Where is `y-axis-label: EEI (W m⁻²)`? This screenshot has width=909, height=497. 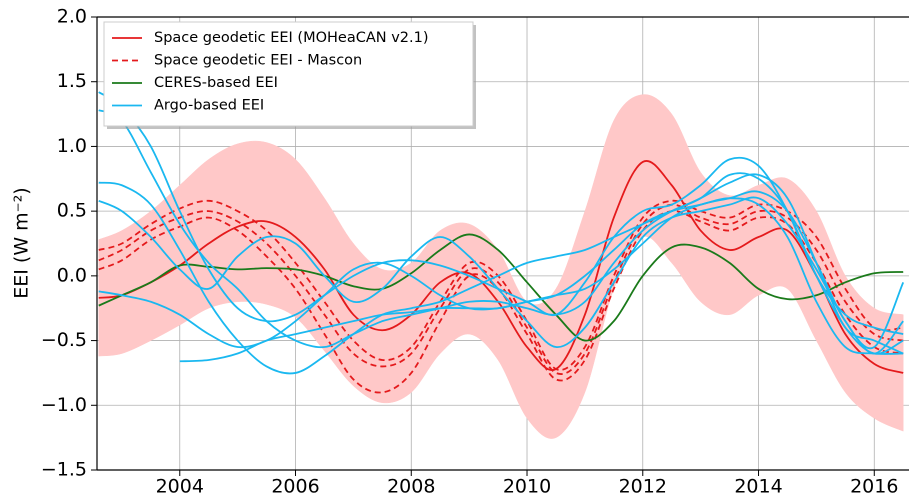 y-axis-label: EEI (W m⁻²) is located at coordinates (22, 242).